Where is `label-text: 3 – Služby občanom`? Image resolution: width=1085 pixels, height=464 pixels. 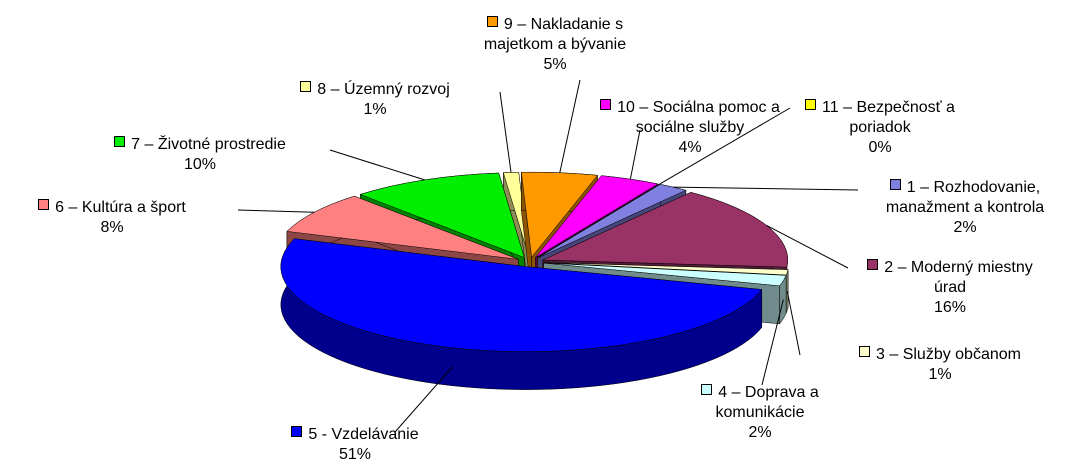 label-text: 3 – Služby občanom is located at coordinates (940, 355).